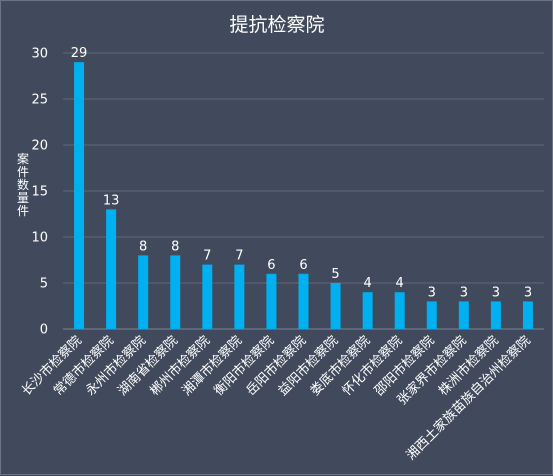 The image size is (553, 476). What do you see at coordinates (44, 284) in the screenshot?
I see `y-tick-label: 5` at bounding box center [44, 284].